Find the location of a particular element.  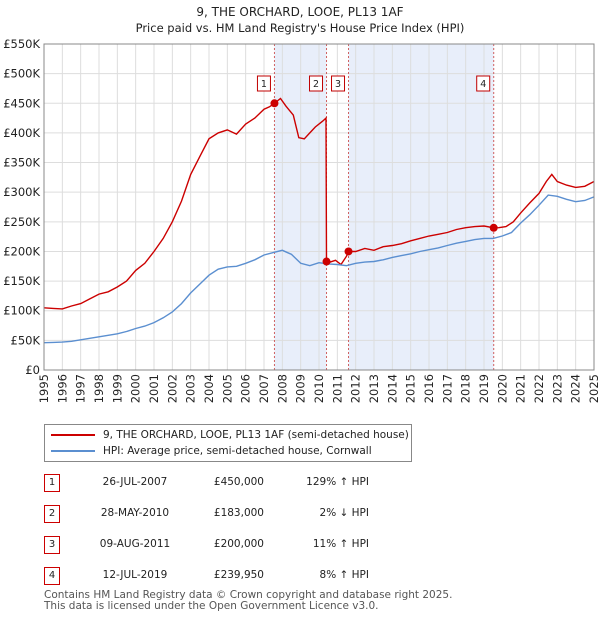

x-tick-label: 1998 is located at coordinates (99, 388).